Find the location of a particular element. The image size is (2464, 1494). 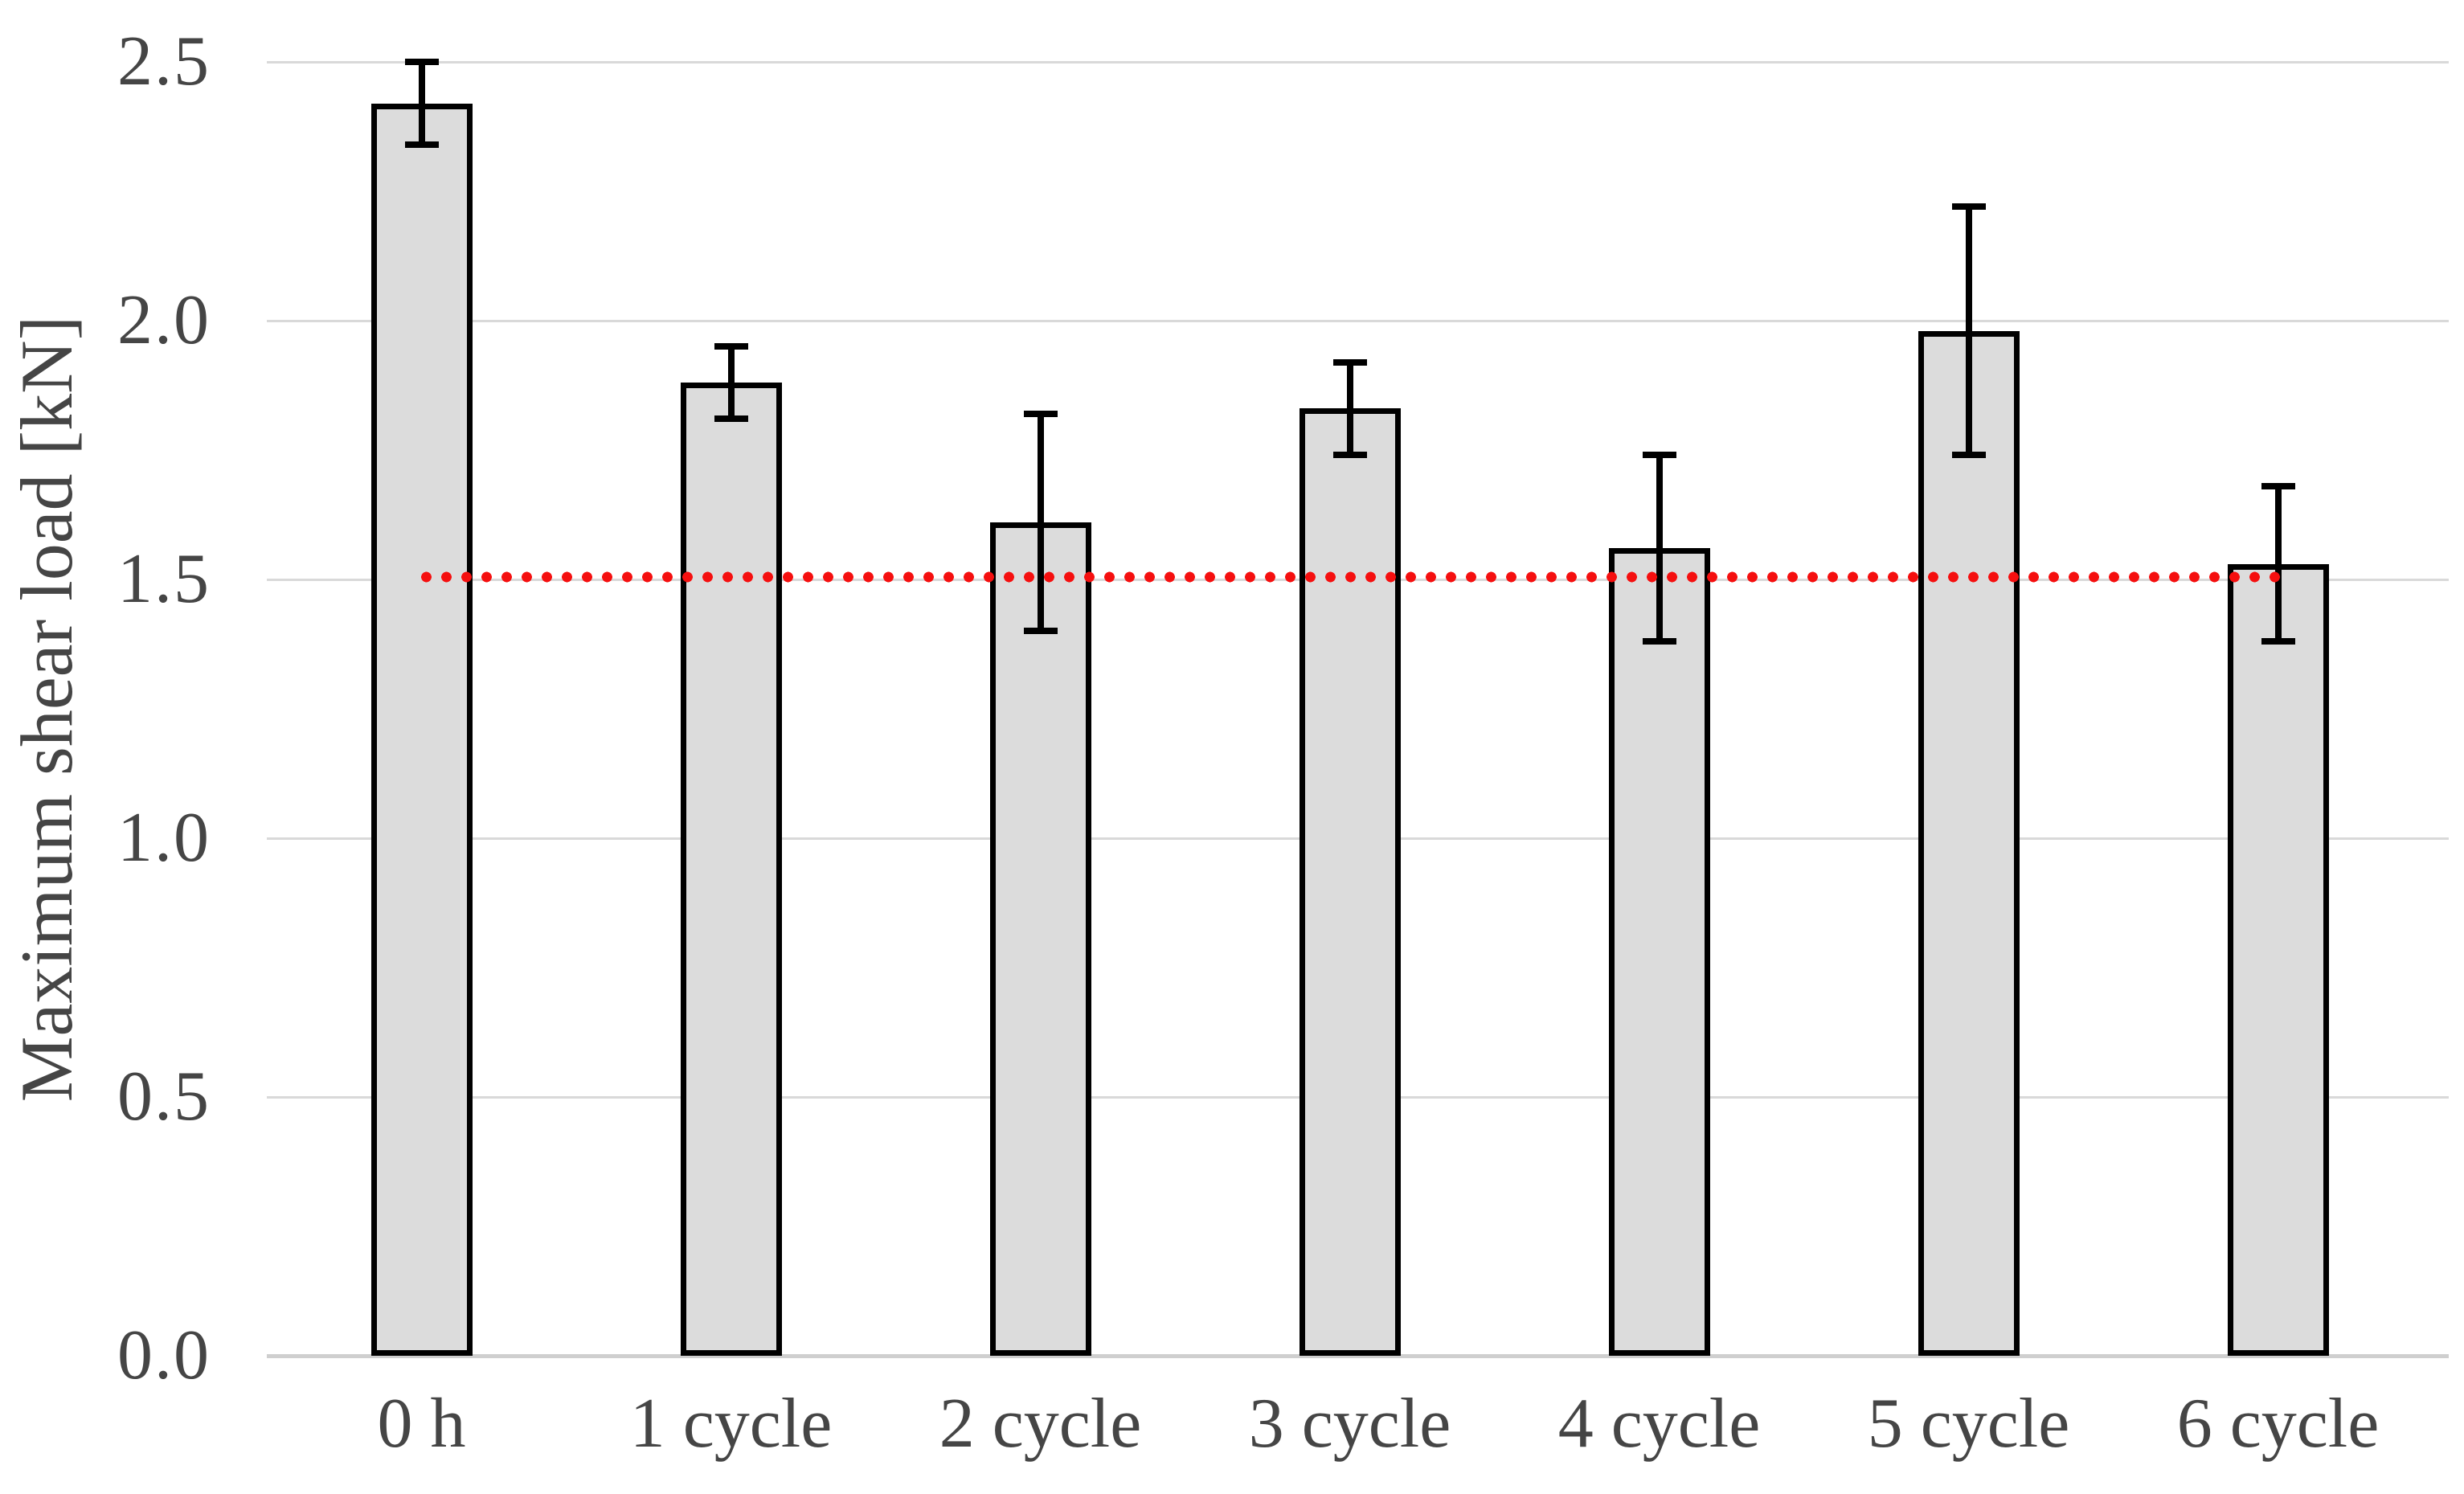

reference-line is located at coordinates (1349, 577).